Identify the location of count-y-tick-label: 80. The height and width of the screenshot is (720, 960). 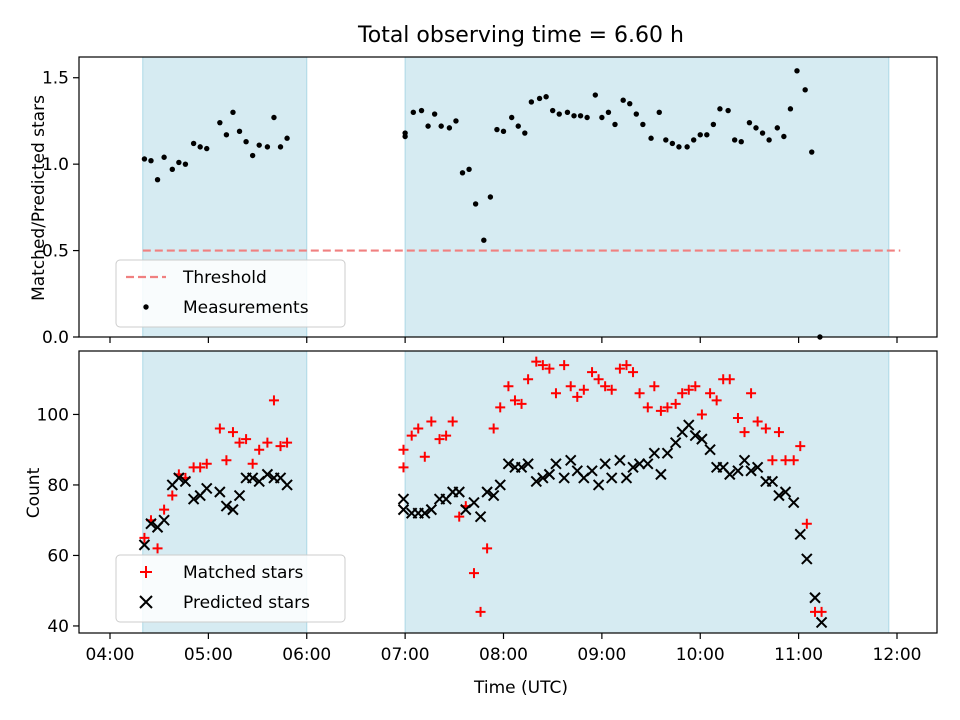
(58, 486).